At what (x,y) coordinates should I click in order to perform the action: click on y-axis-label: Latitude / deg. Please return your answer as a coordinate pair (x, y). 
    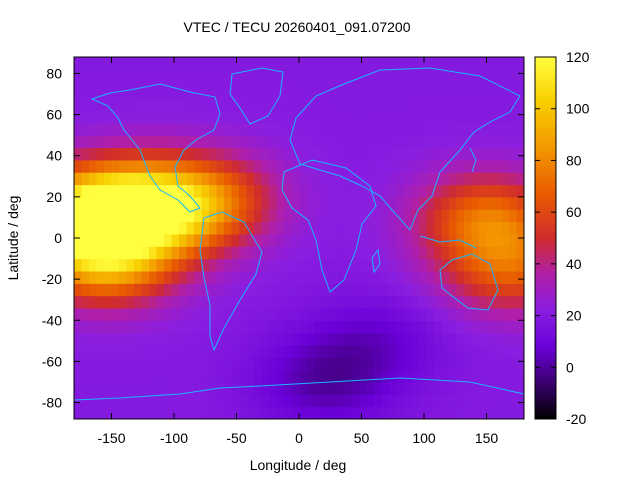
    Looking at the image, I should click on (13, 238).